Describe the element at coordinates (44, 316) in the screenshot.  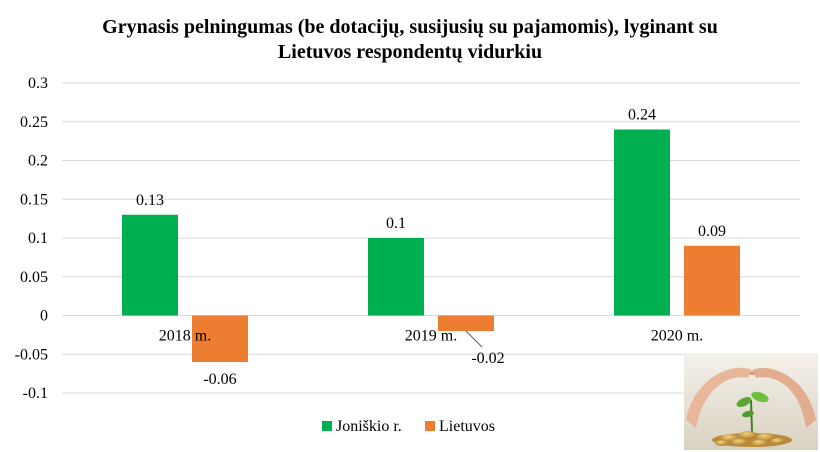
I see `y-tick-label: 0` at that location.